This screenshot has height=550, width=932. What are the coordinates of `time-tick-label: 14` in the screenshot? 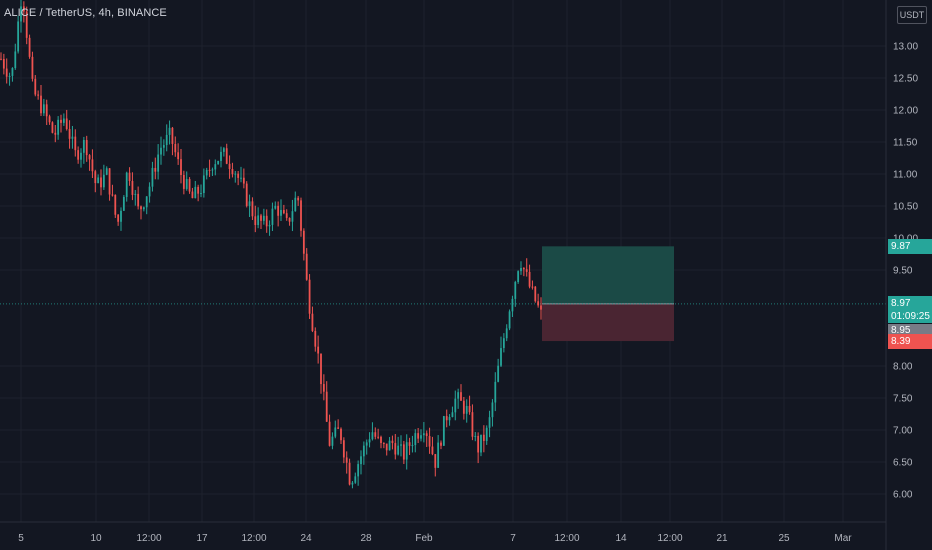 It's located at (621, 538).